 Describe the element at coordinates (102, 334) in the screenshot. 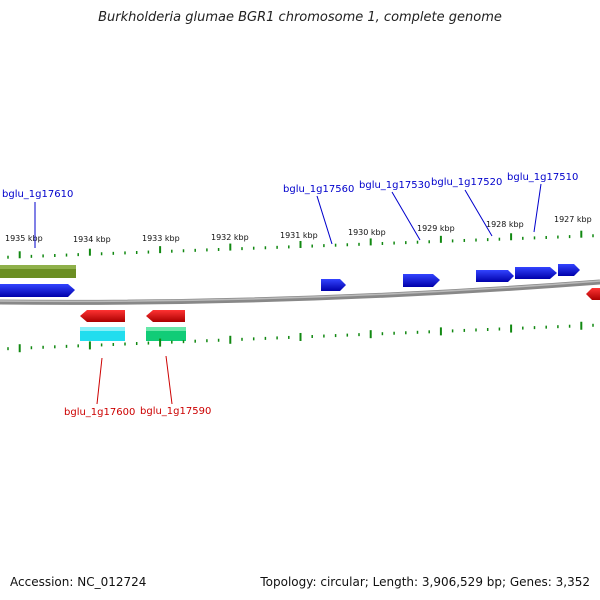

I see `cyan-feature` at that location.